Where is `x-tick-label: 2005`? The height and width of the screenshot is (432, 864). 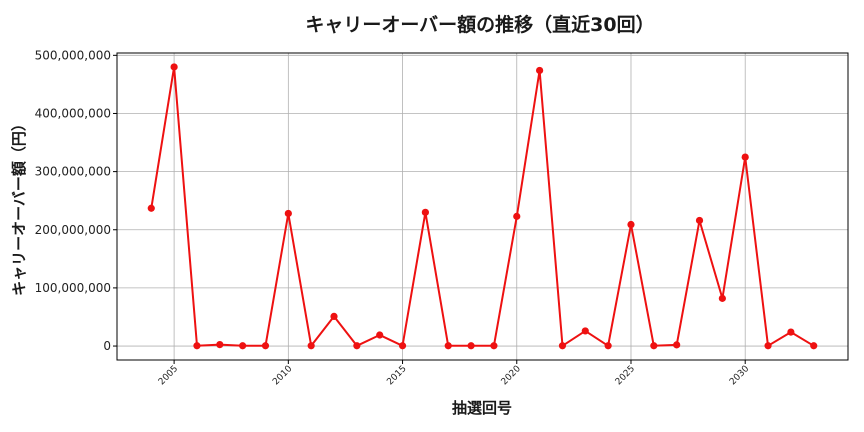 x-tick-label: 2005 is located at coordinates (168, 375).